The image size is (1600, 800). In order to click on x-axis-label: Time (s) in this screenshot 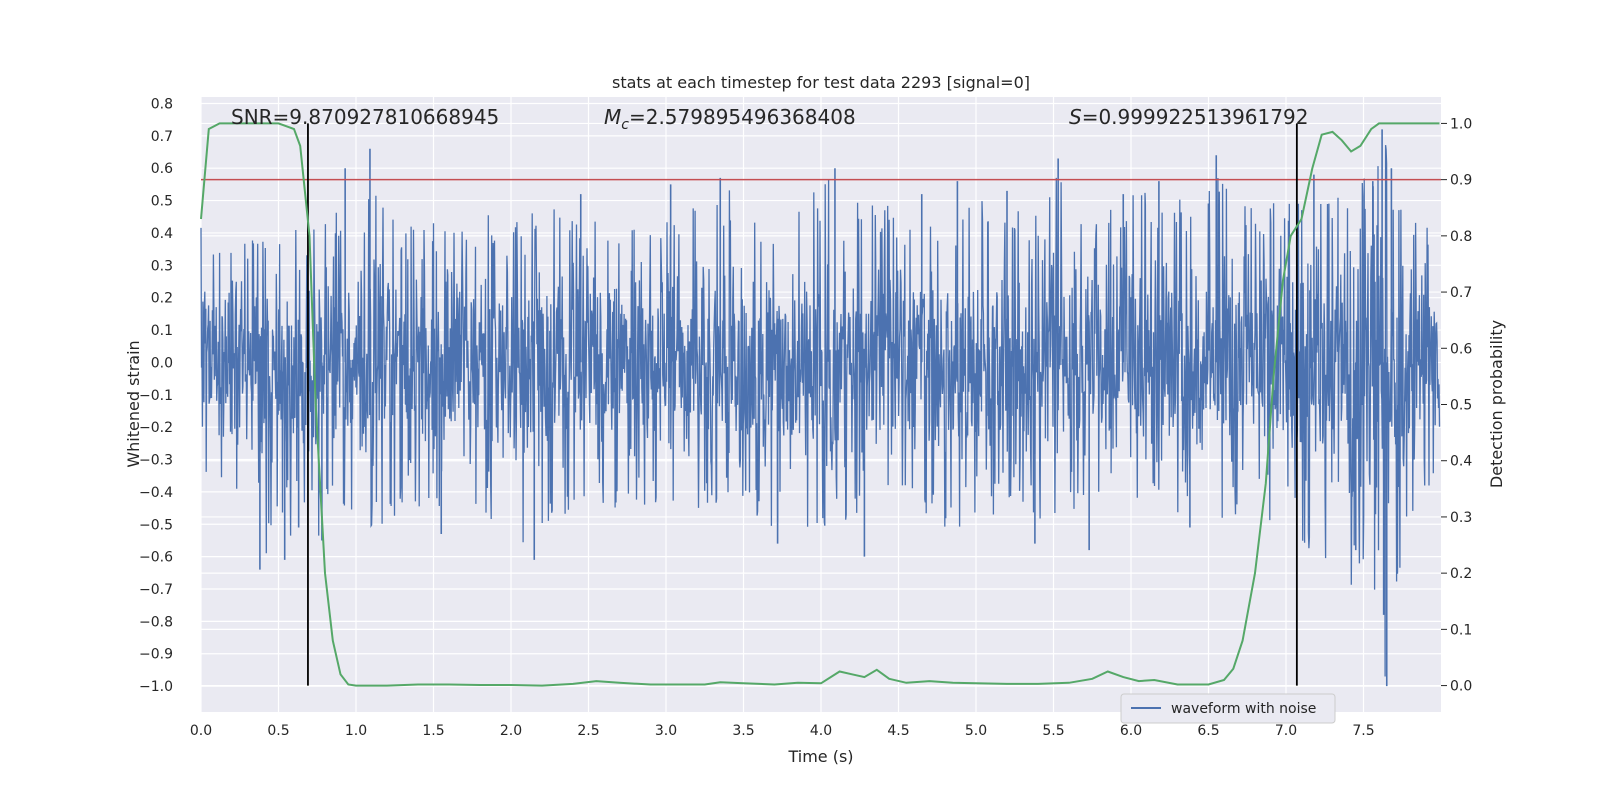, I will do `click(820, 756)`.